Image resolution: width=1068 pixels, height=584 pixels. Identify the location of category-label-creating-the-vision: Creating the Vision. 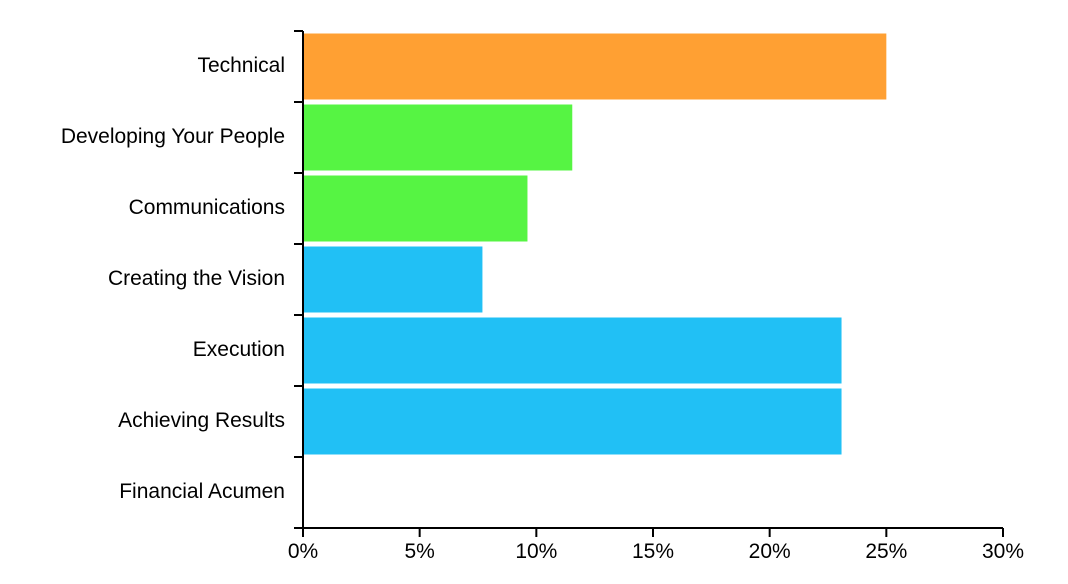
(196, 278).